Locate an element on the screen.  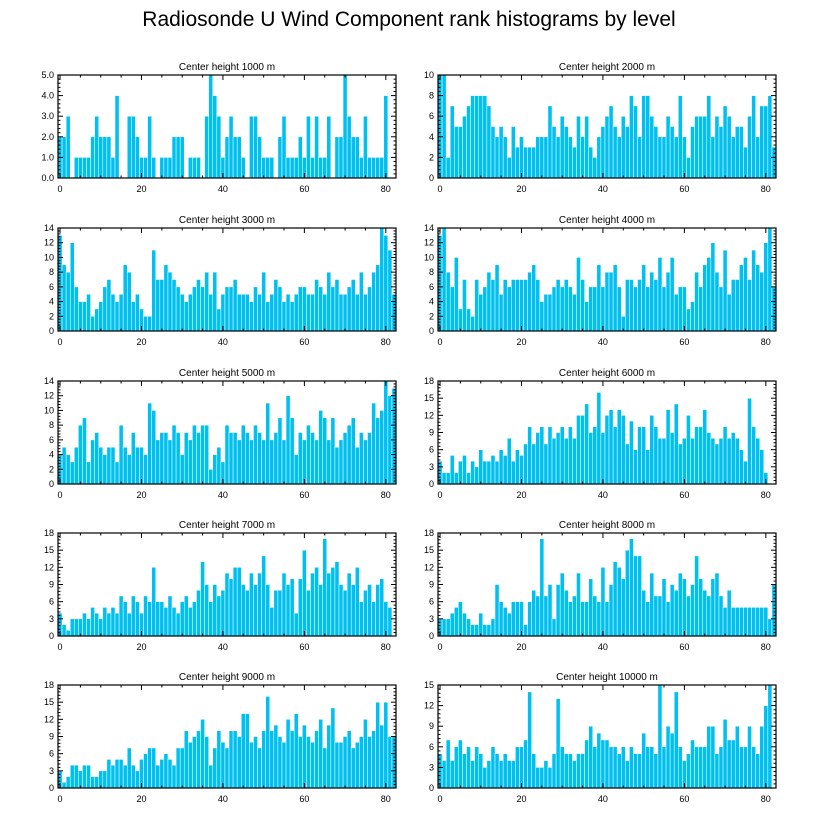
y-tick-label: 3.0 is located at coordinates (47, 116).